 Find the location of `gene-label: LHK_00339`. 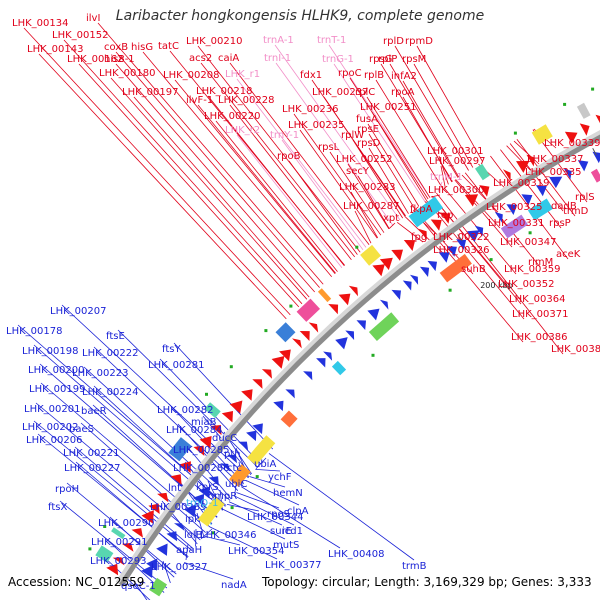

gene-label: LHK_00339 is located at coordinates (572, 143).